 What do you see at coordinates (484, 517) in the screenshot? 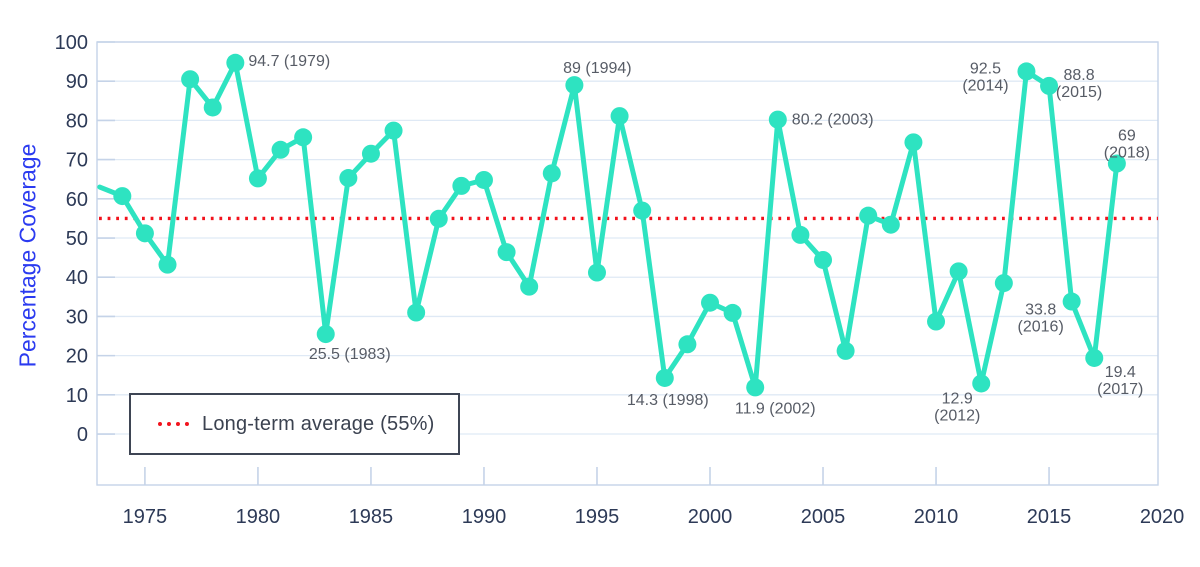
I see `x-tick-label: 1990` at bounding box center [484, 517].